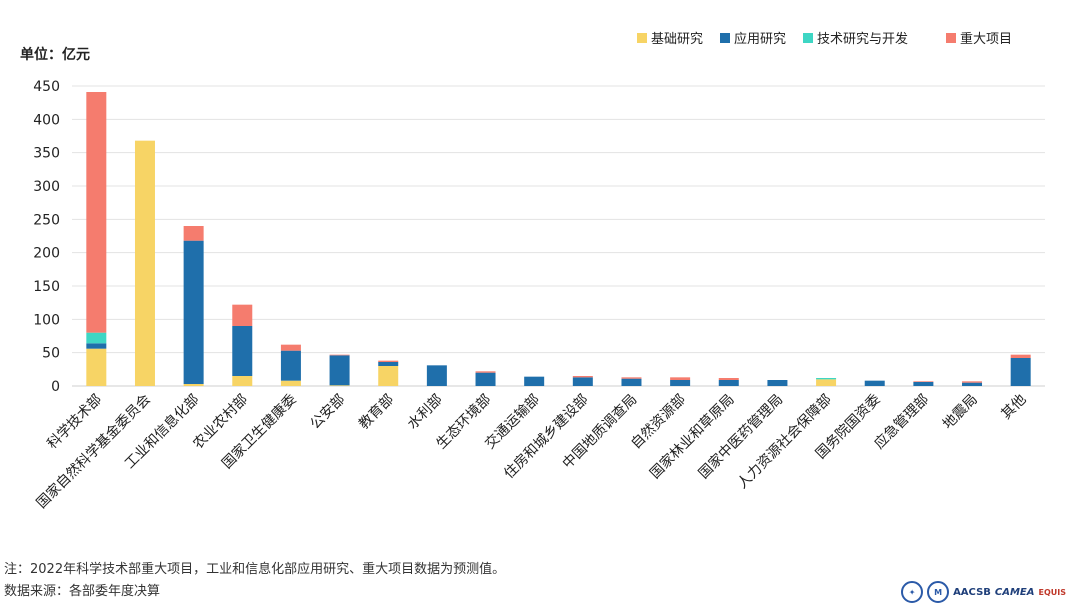 The height and width of the screenshot is (609, 1080). I want to click on x-tick-label: 国家林业和草原局, so click(691, 436).